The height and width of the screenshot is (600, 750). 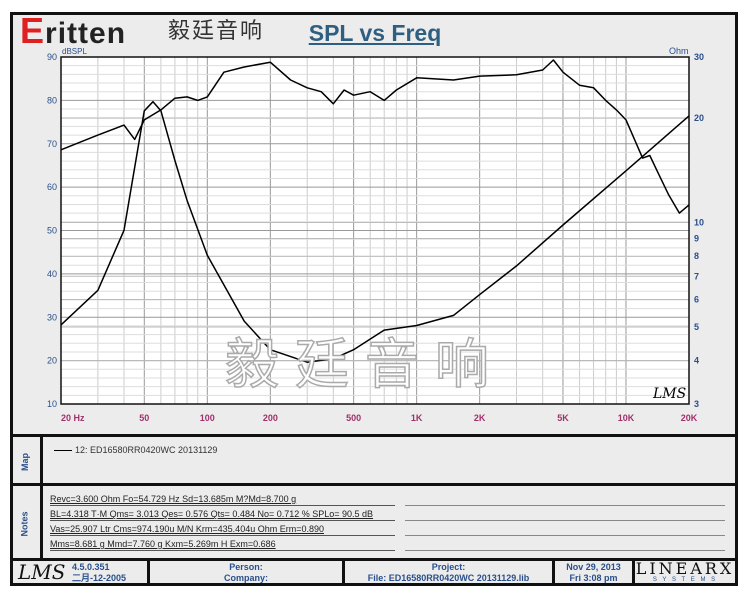 What do you see at coordinates (364, 364) in the screenshot?
I see `watermark: 毅廷音响` at bounding box center [364, 364].